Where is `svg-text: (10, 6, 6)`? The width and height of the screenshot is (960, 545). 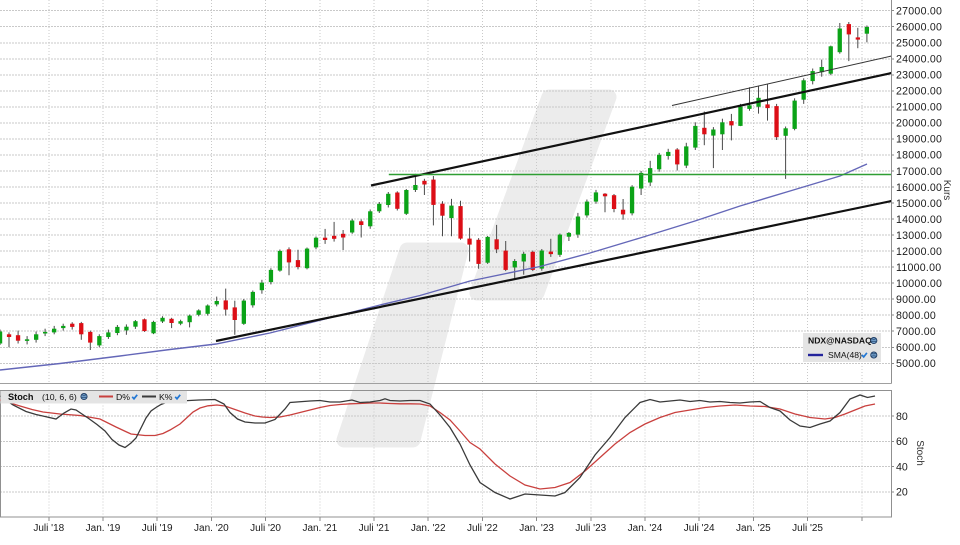
svg-text: (10, 6, 6) is located at coordinates (59, 397).